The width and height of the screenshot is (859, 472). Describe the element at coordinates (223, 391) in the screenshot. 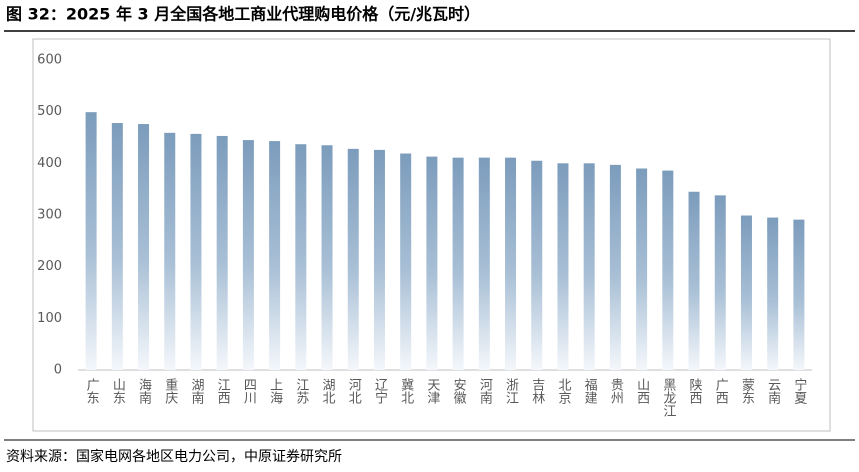

I see `x-tick-label: 江西` at that location.